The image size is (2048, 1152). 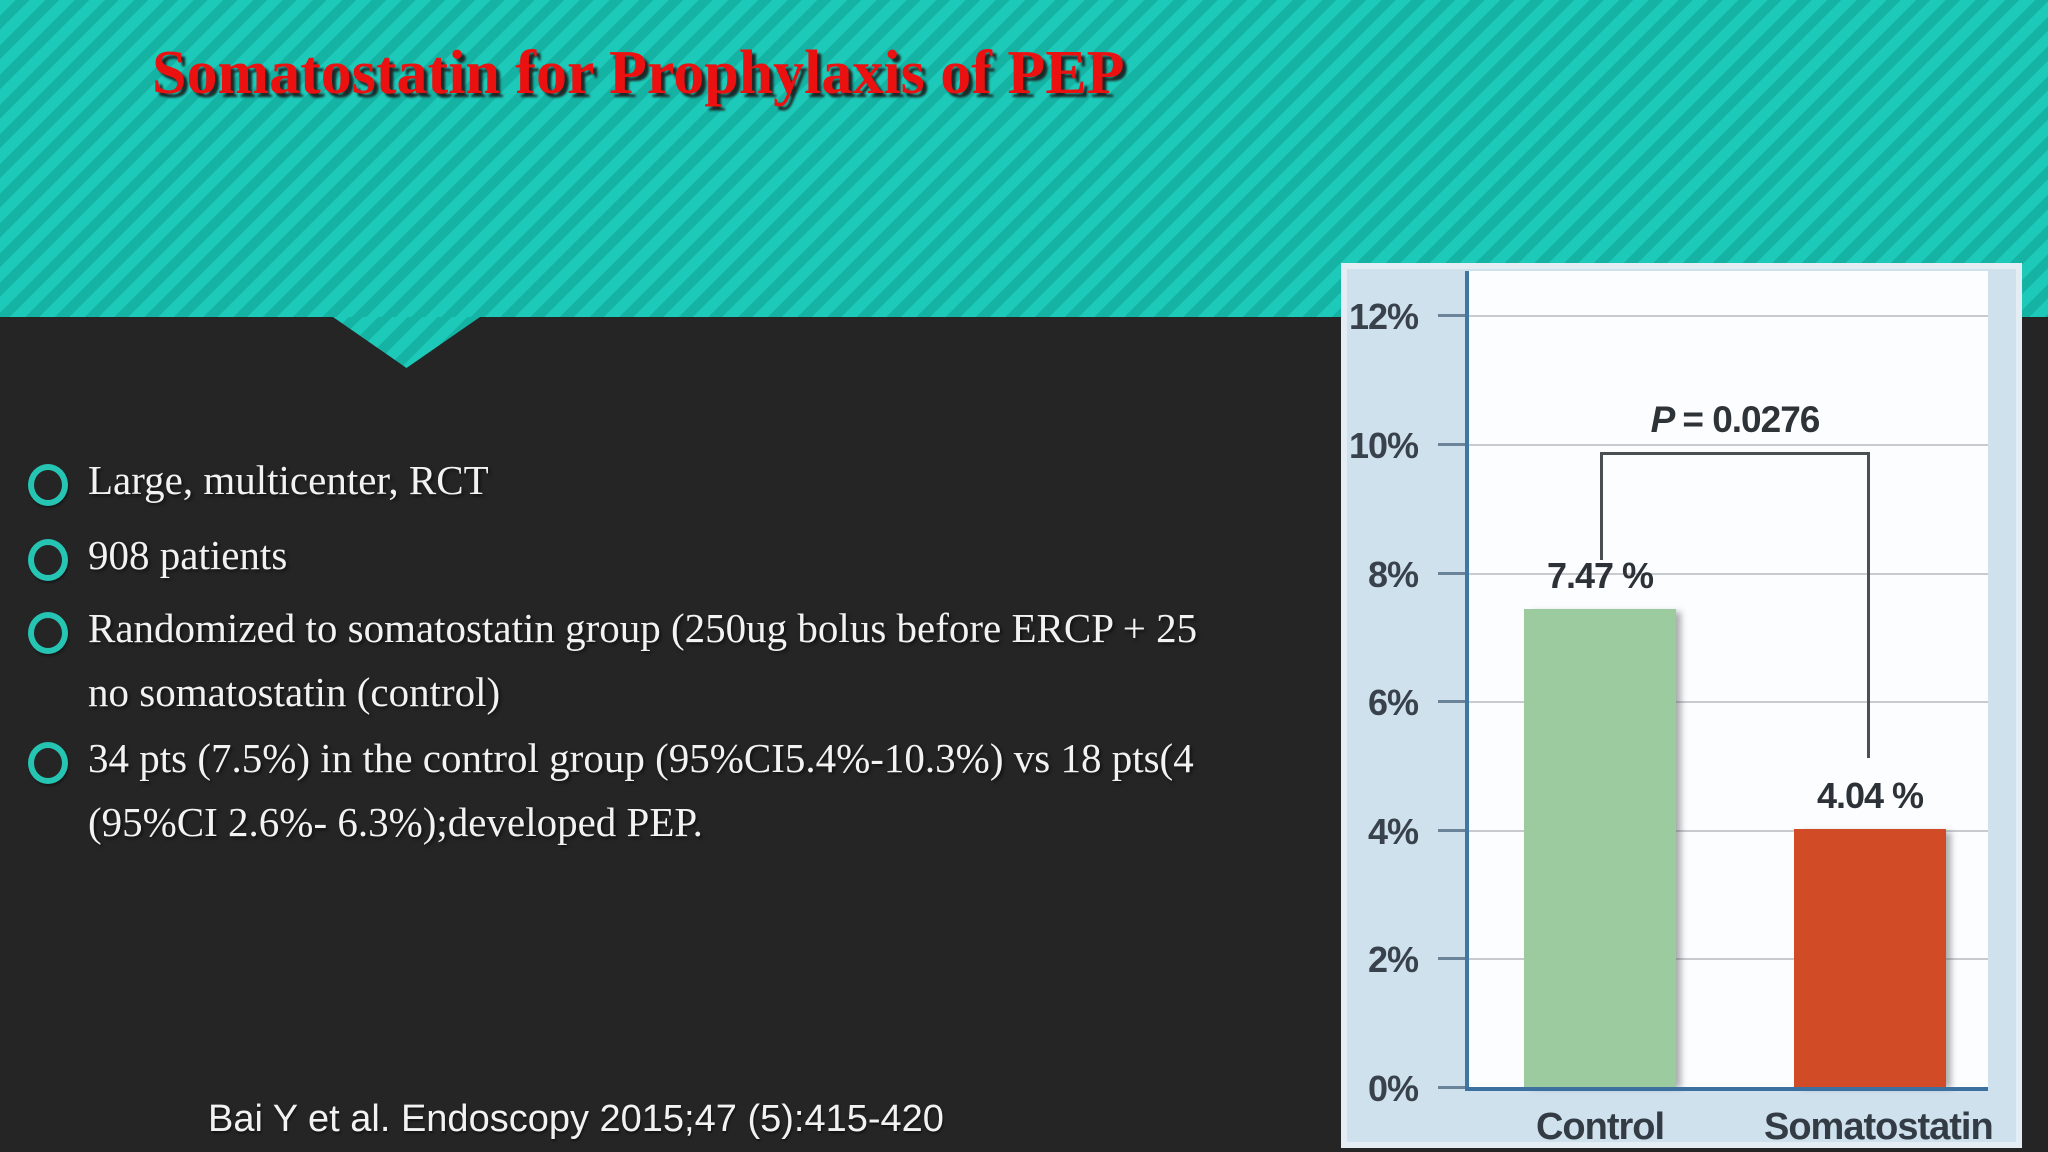 What do you see at coordinates (1870, 796) in the screenshot?
I see `bar-value-label: 4.04 %` at bounding box center [1870, 796].